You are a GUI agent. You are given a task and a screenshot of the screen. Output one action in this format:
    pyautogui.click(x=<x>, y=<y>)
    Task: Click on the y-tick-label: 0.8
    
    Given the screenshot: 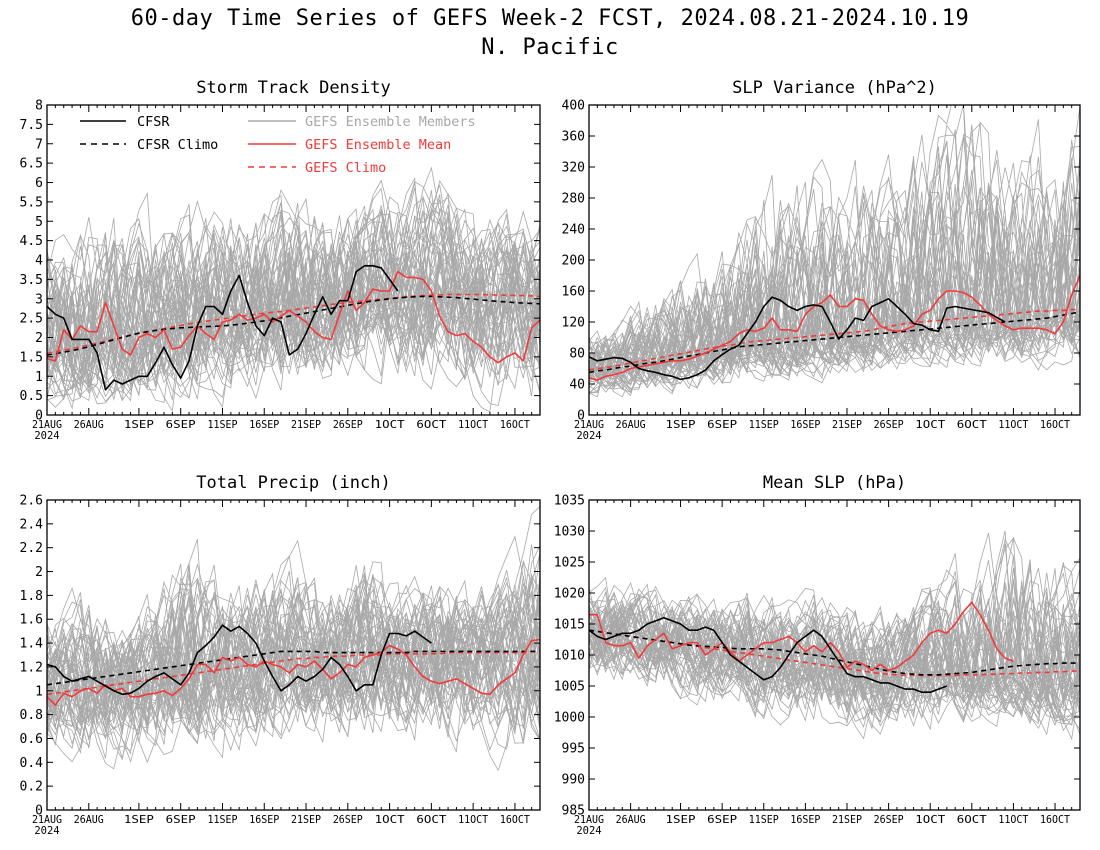 What is the action you would take?
    pyautogui.click(x=31, y=715)
    